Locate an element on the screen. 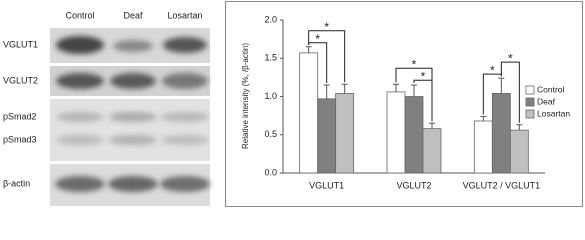 Image resolution: width=585 pixels, height=240 pixels. y-tick-label: 1.0 is located at coordinates (270, 96).